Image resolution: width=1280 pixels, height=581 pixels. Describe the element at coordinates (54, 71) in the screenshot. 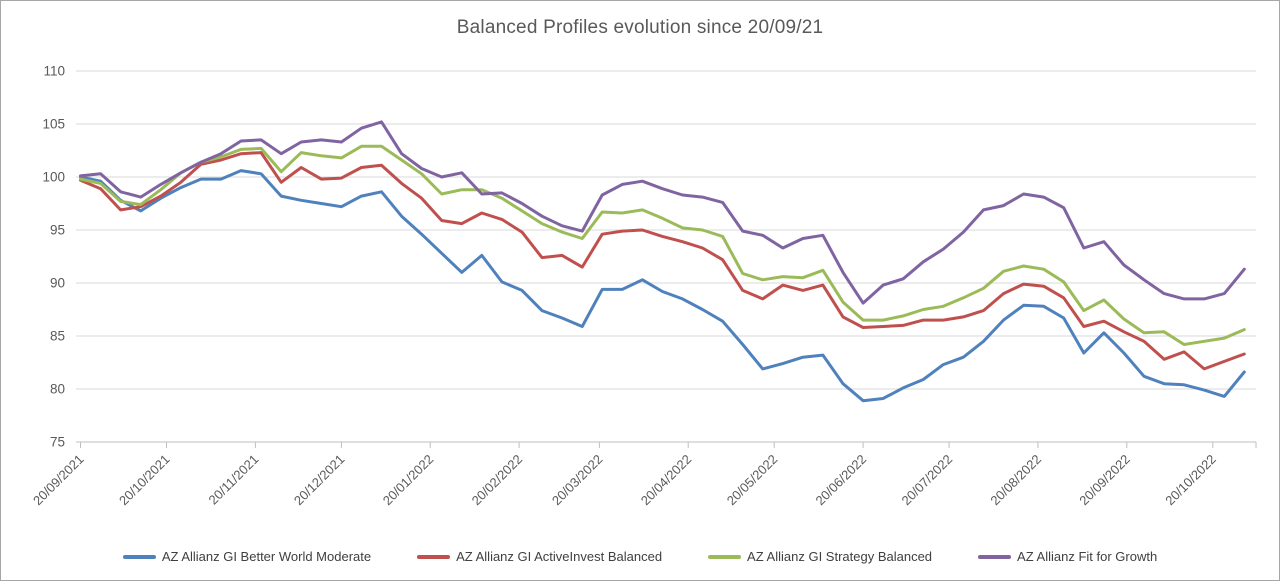

I see `y-axis-tick-label: 110` at that location.